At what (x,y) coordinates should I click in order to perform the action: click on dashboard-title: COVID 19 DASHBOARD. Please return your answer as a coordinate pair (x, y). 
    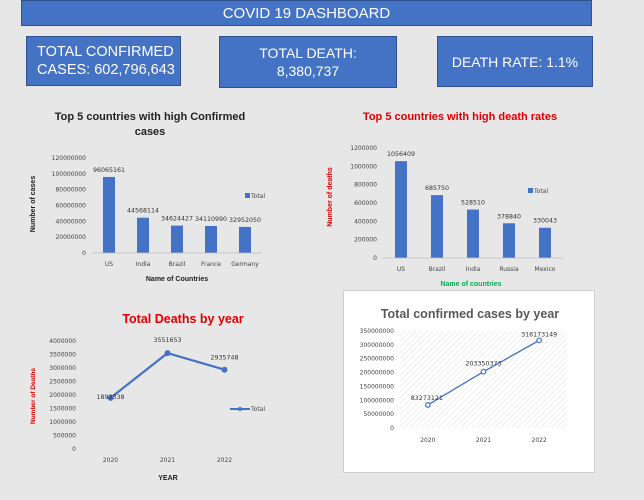
    Looking at the image, I should click on (306, 13).